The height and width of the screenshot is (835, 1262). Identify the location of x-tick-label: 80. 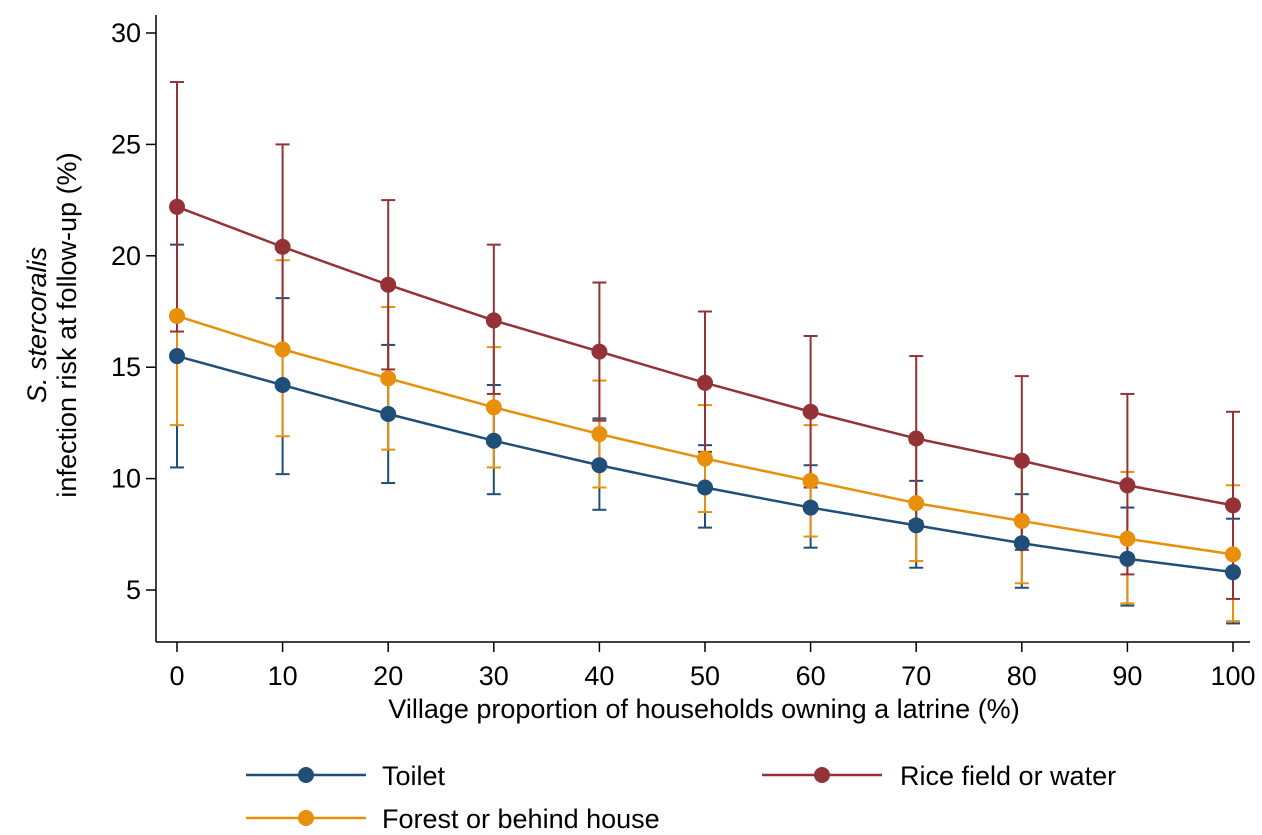
(1022, 676).